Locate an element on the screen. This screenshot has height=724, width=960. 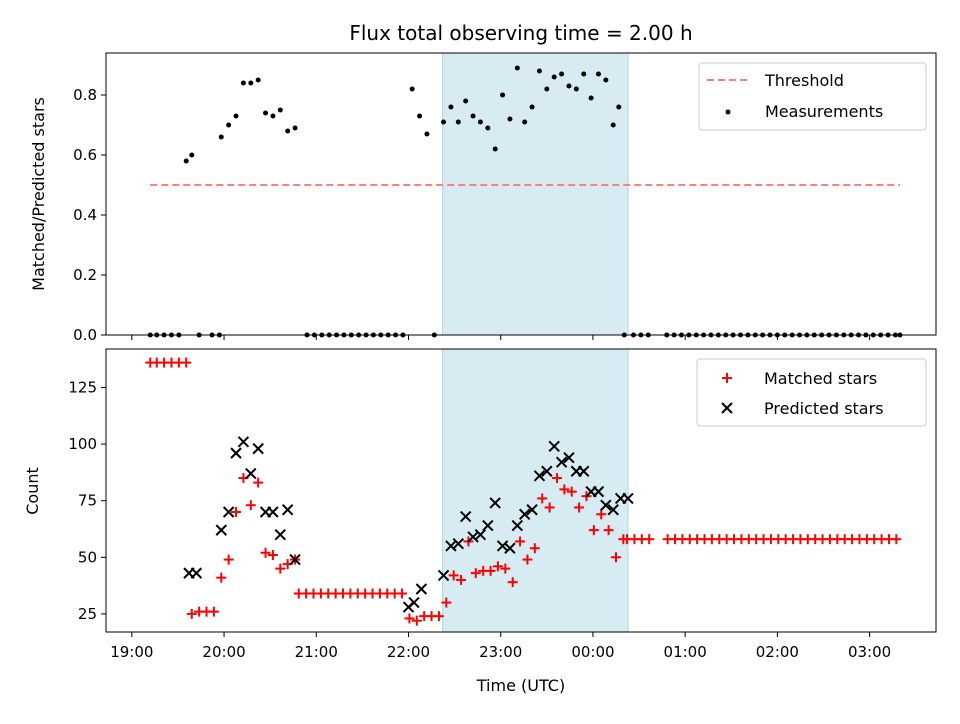
x-tick-label: 00:00 is located at coordinates (592, 652).